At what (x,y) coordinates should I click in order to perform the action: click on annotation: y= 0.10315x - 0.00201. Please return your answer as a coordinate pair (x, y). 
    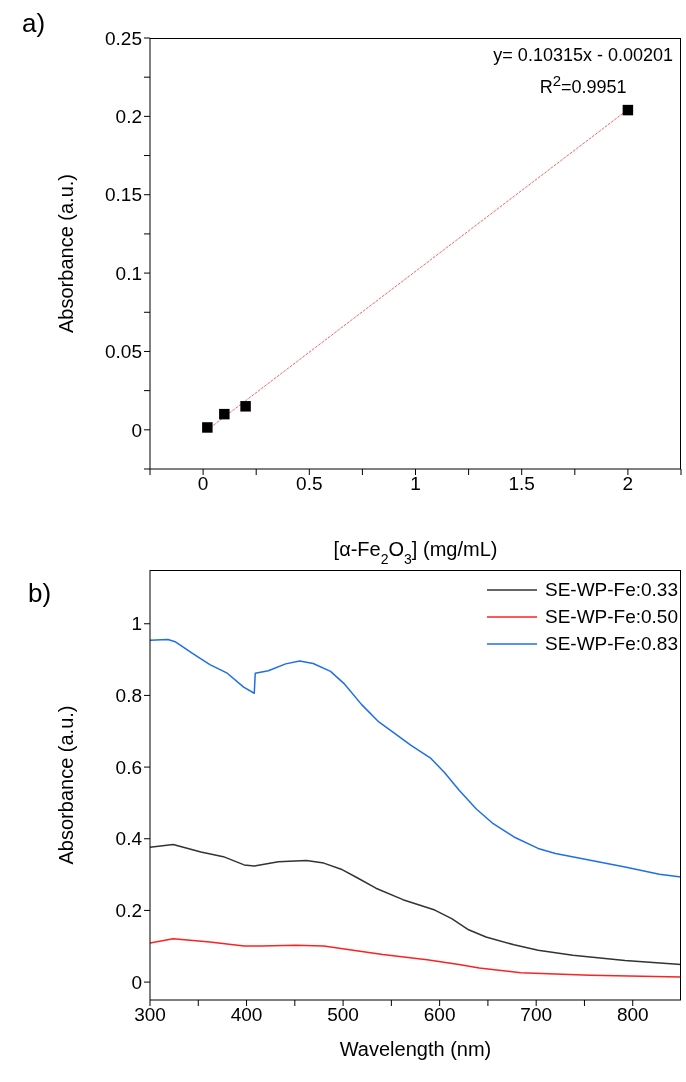
    Looking at the image, I should click on (583, 55).